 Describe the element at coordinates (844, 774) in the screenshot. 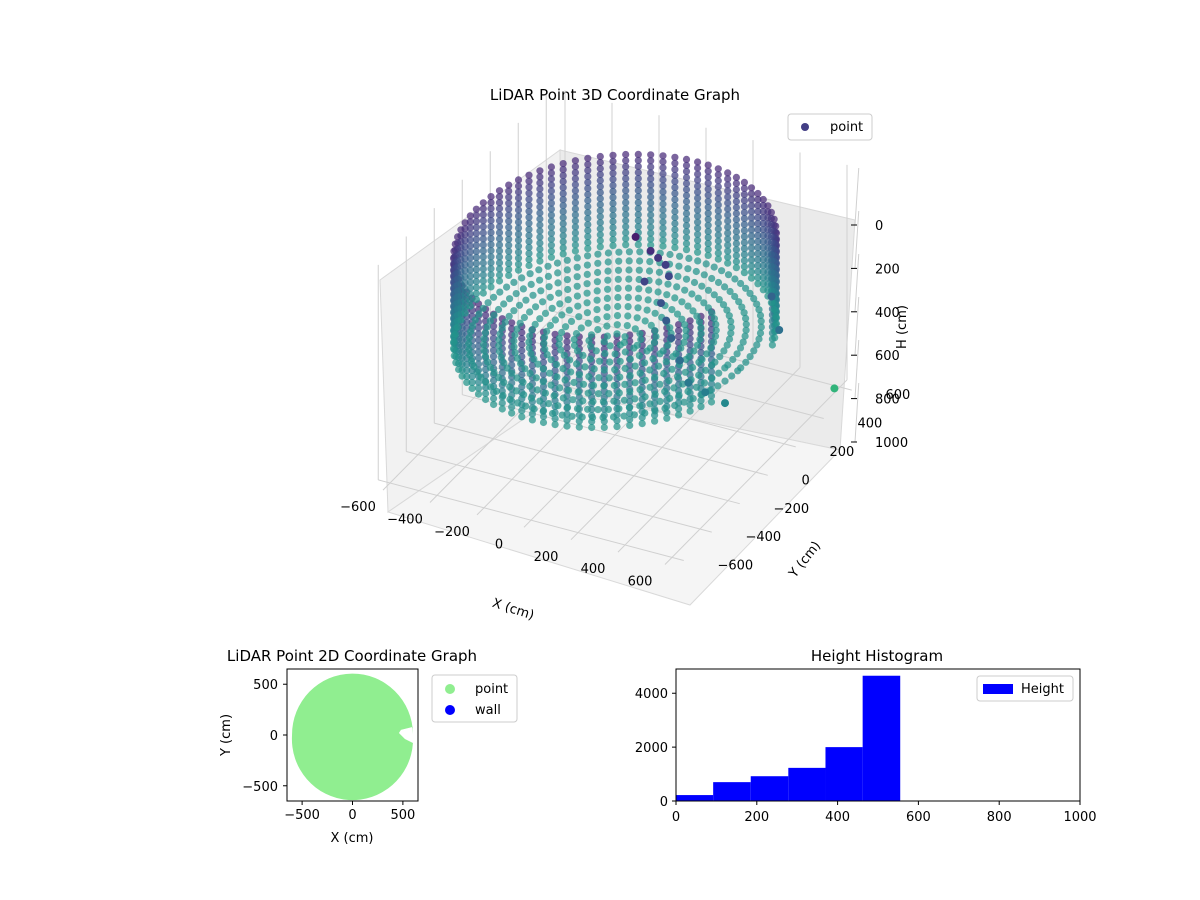

I see `histogram-bar` at that location.